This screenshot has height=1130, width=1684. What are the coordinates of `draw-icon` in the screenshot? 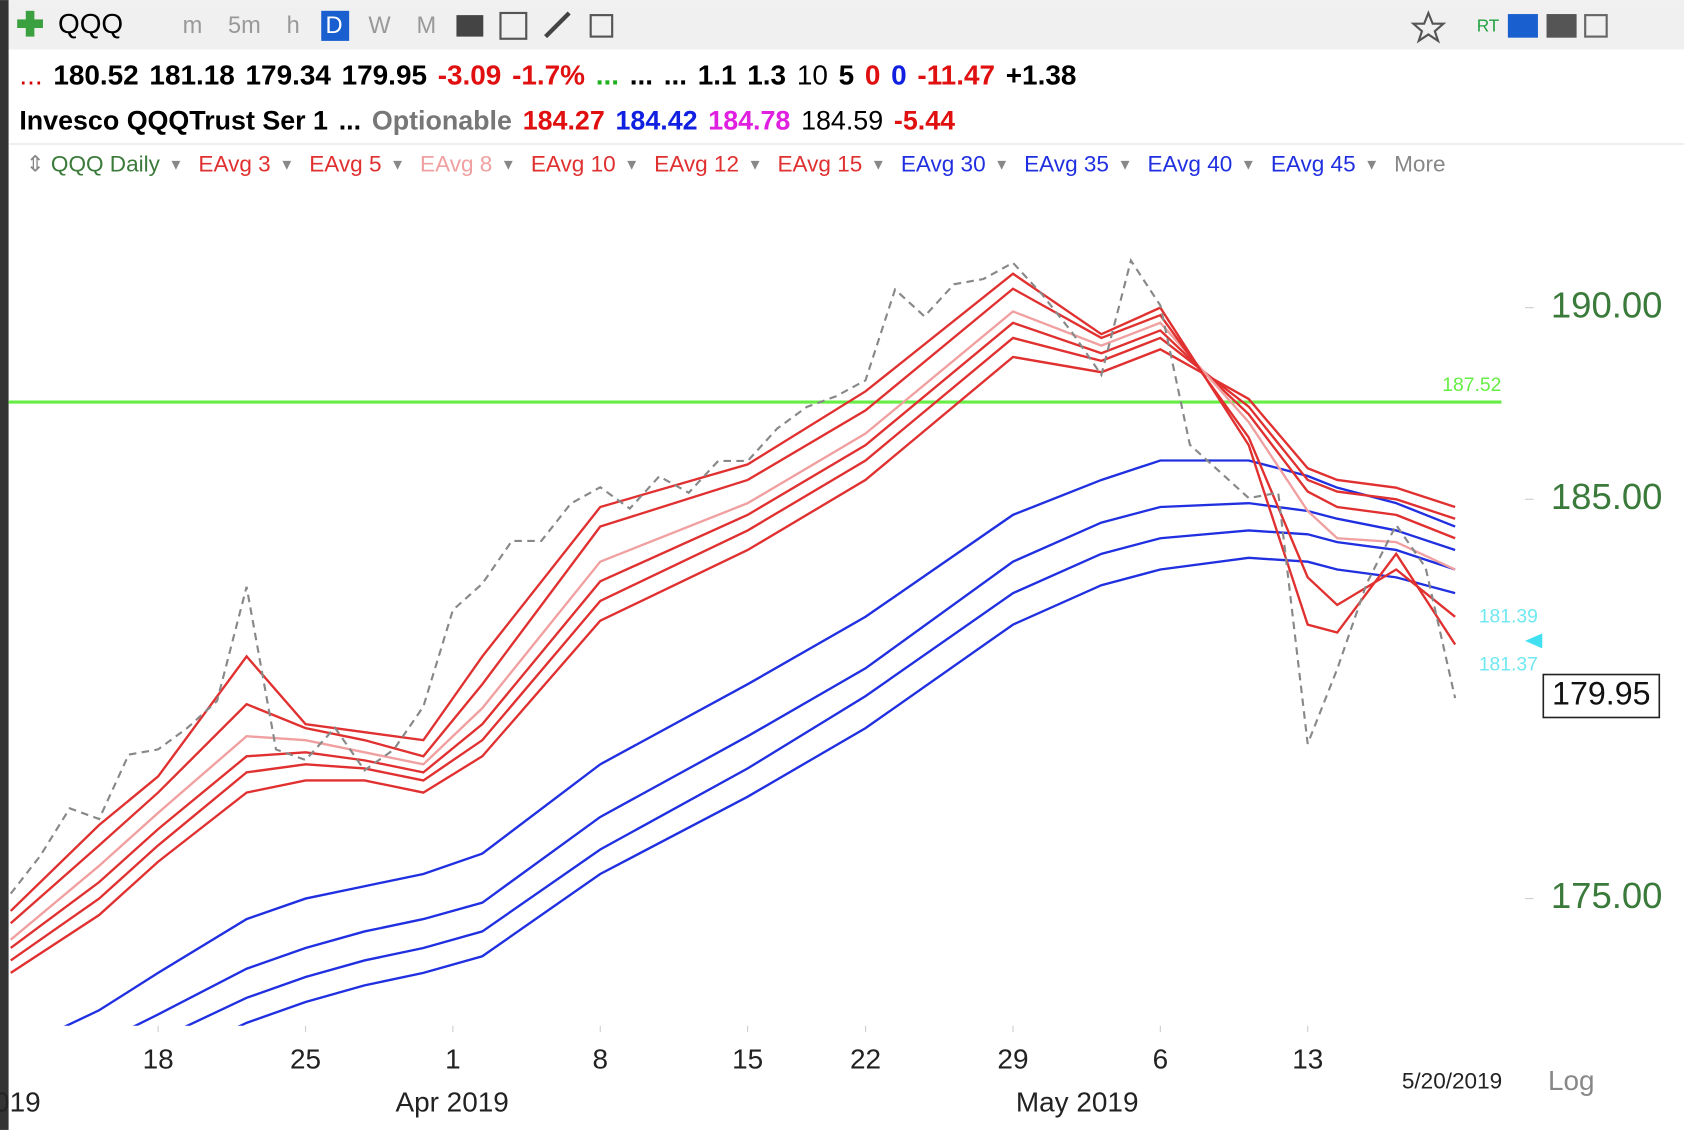 It's located at (557, 25).